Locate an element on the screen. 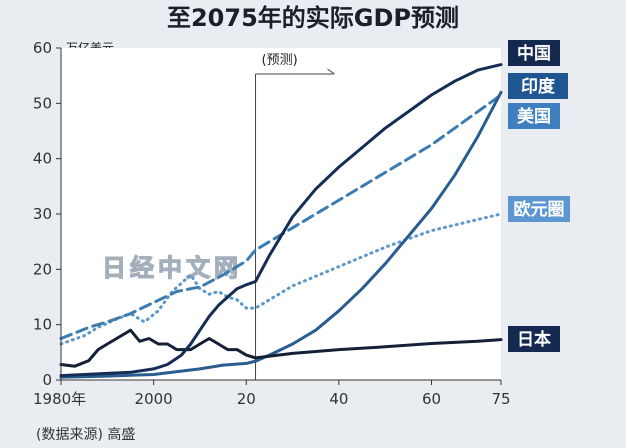 The image size is (626, 448). legend-label: 欧元圈 is located at coordinates (539, 209).